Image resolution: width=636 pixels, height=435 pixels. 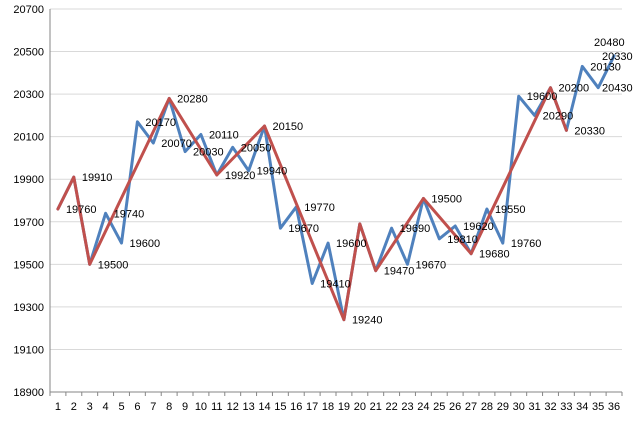 What do you see at coordinates (471, 407) in the screenshot?
I see `x-tick-label: 27` at bounding box center [471, 407].